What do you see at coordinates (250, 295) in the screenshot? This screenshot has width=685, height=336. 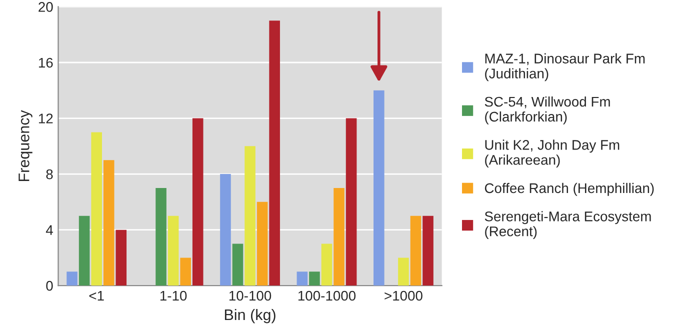 I see `x-tick-label: 10-100` at bounding box center [250, 295].